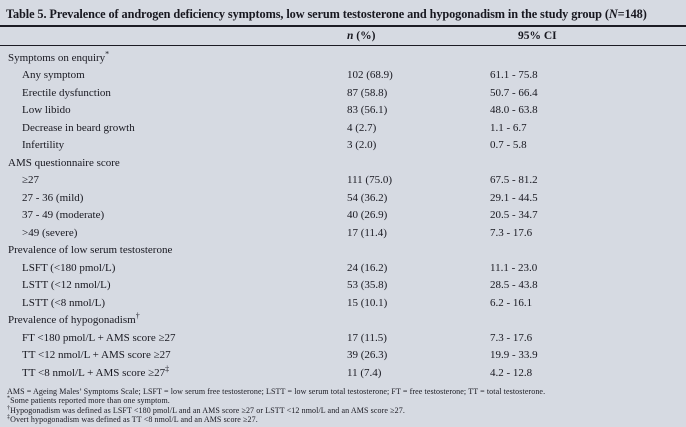 The width and height of the screenshot is (686, 427). What do you see at coordinates (69, 267) in the screenshot?
I see `row-label: LSFT (<180 pmol/L)` at bounding box center [69, 267].